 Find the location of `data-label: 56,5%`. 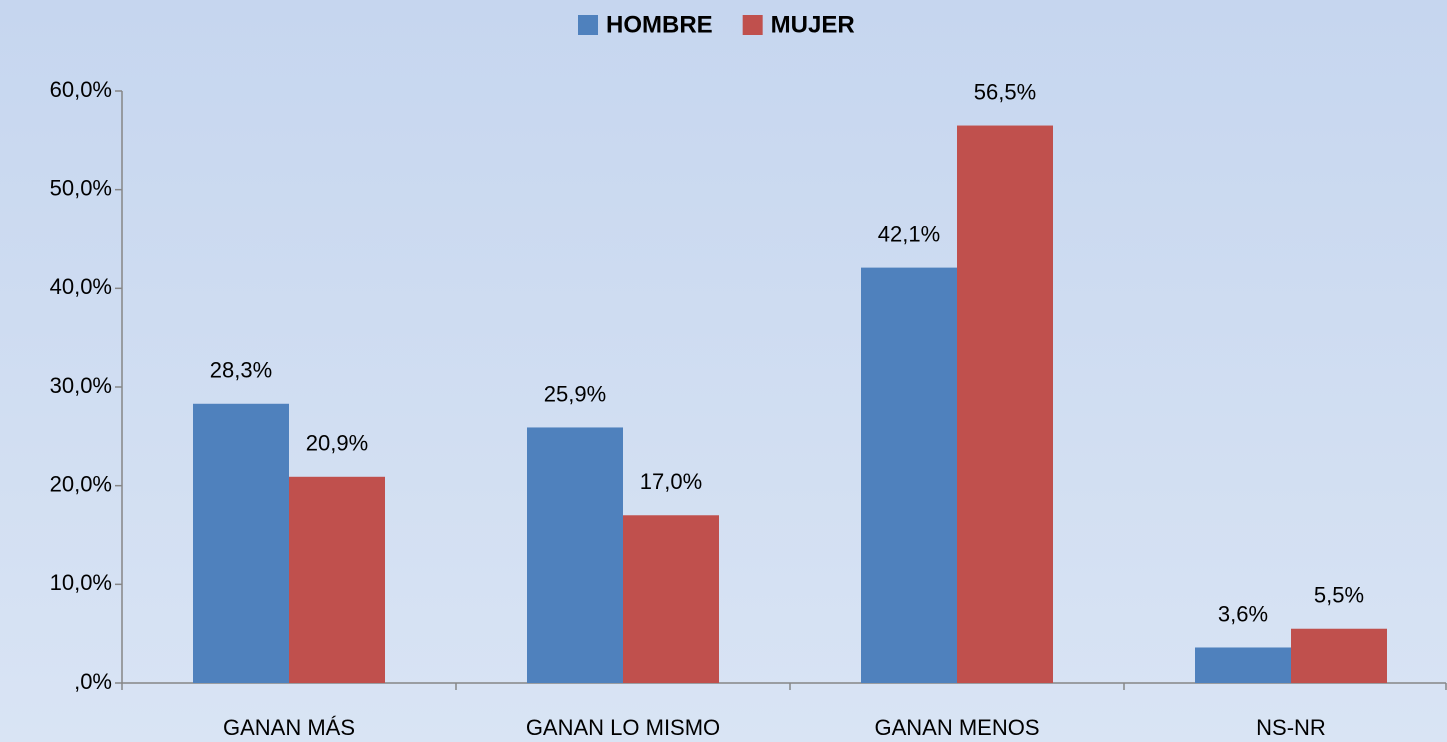

data-label: 56,5% is located at coordinates (1005, 91).